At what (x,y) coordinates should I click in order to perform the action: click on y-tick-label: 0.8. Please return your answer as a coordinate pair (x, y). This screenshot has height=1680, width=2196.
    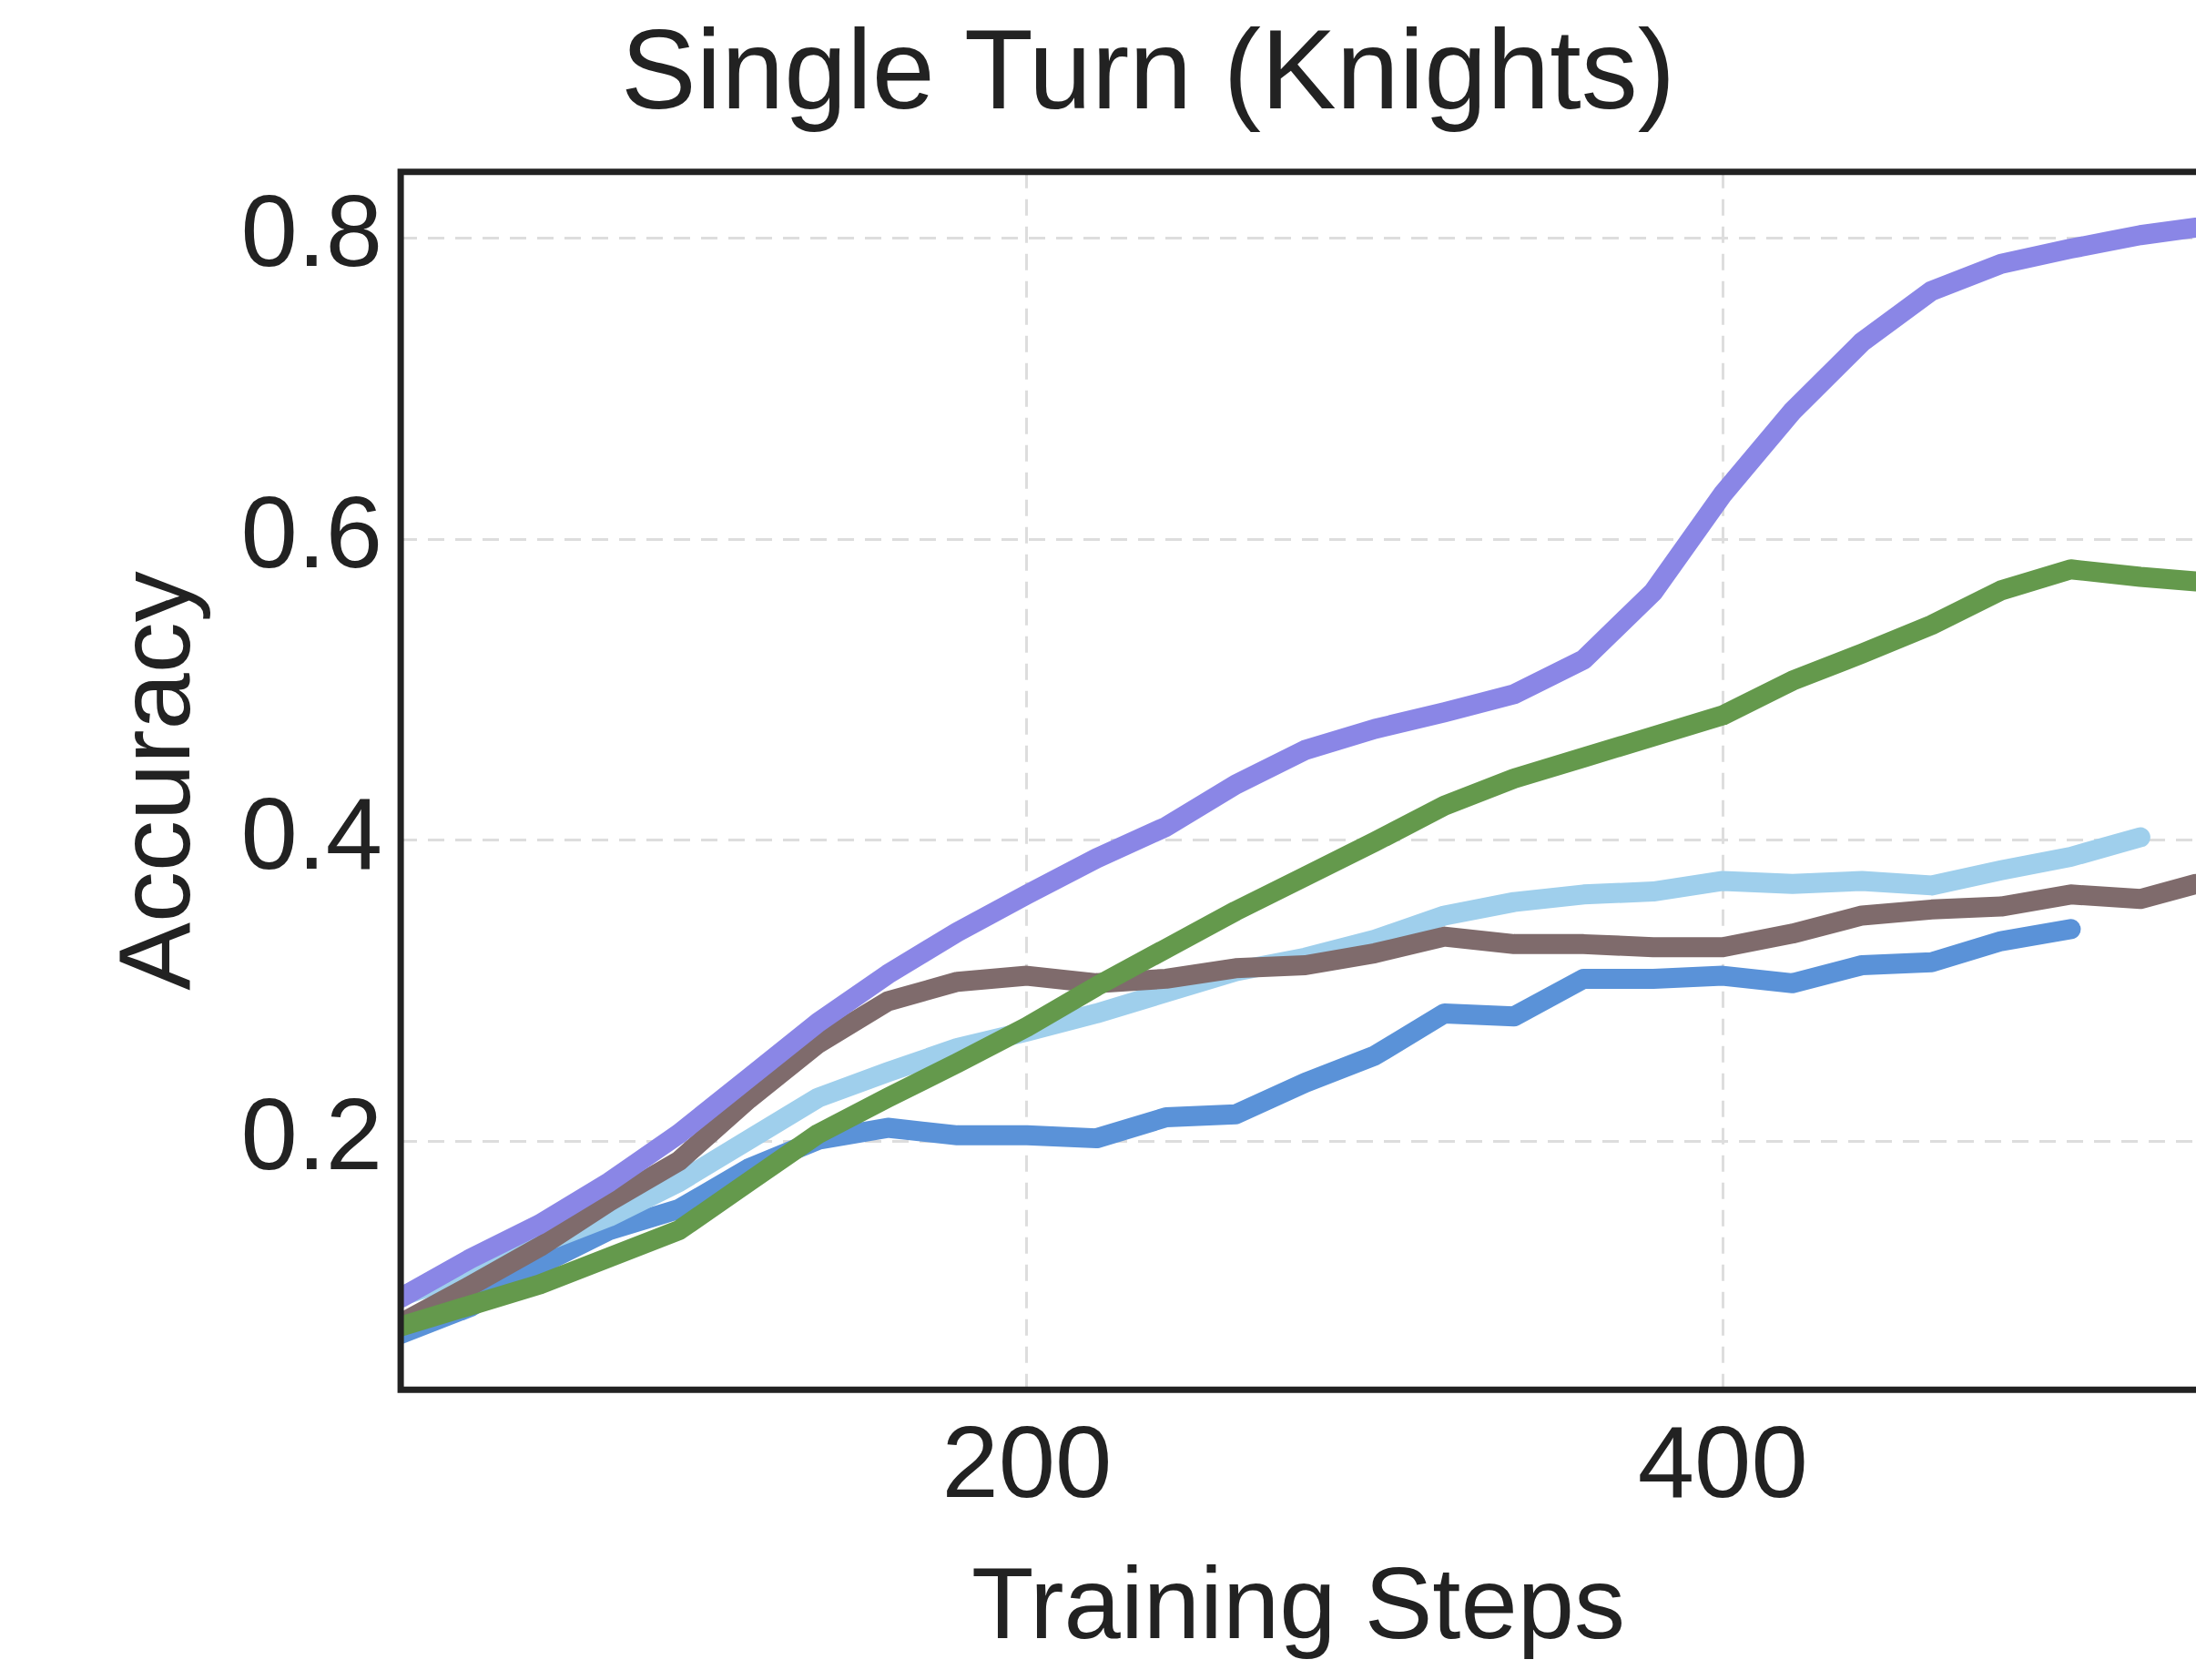
    Looking at the image, I should click on (312, 231).